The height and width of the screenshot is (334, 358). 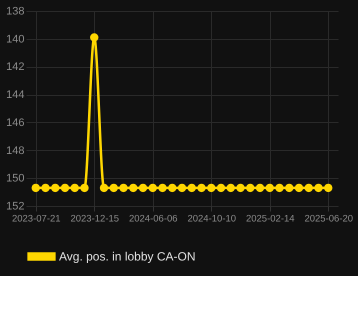 I want to click on x-tick-label: 2024-06-06, so click(x=153, y=219).